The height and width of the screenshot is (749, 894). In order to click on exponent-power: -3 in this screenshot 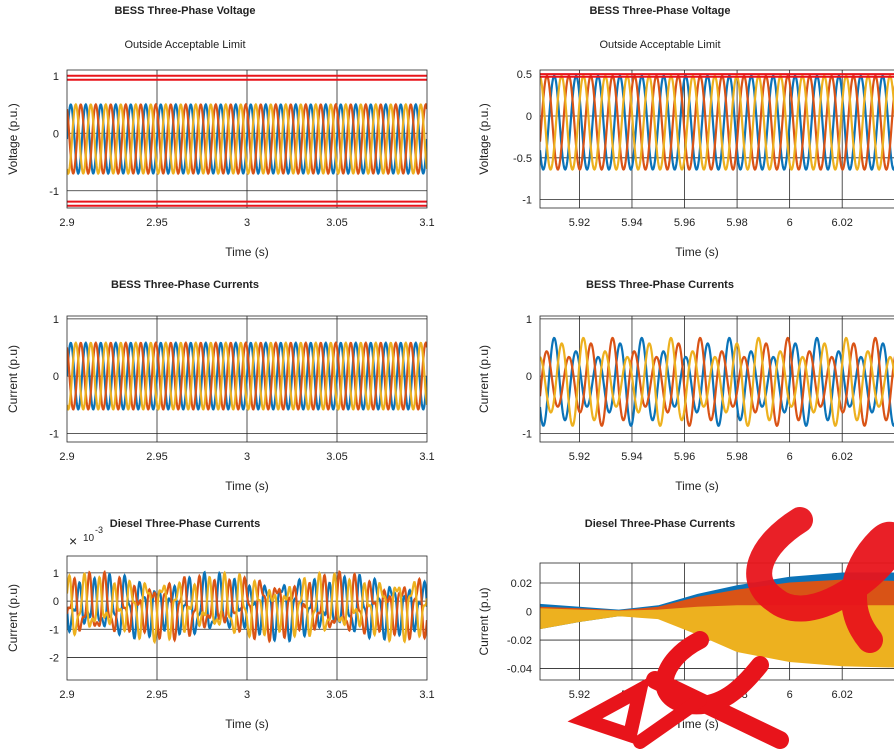, I will do `click(99, 530)`.